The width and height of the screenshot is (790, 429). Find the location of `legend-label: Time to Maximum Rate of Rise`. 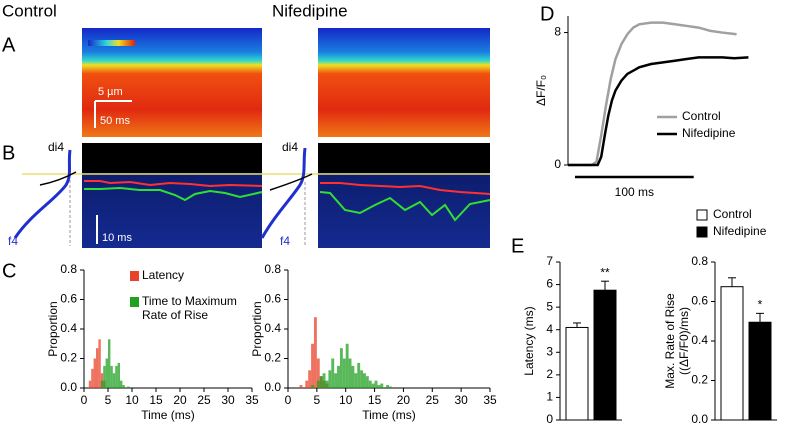

legend-label: Time to Maximum Rate of Rise is located at coordinates (189, 308).